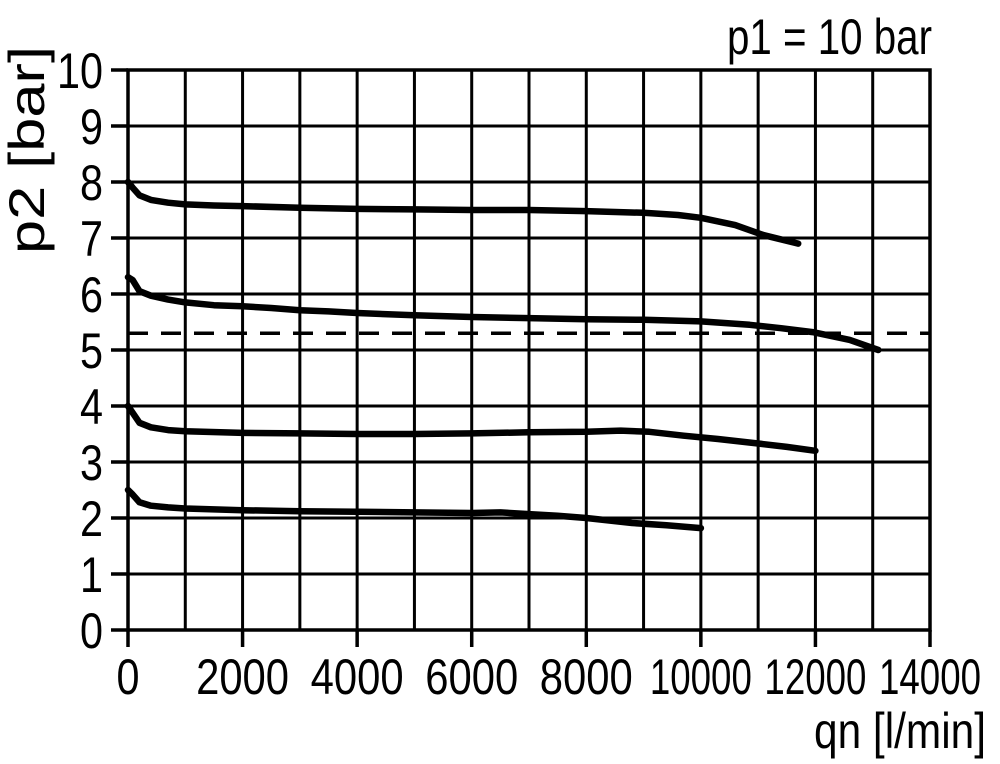 This screenshot has height=764, width=1000. Describe the element at coordinates (91, 239) in the screenshot. I see `y-tick-label: 7` at that location.